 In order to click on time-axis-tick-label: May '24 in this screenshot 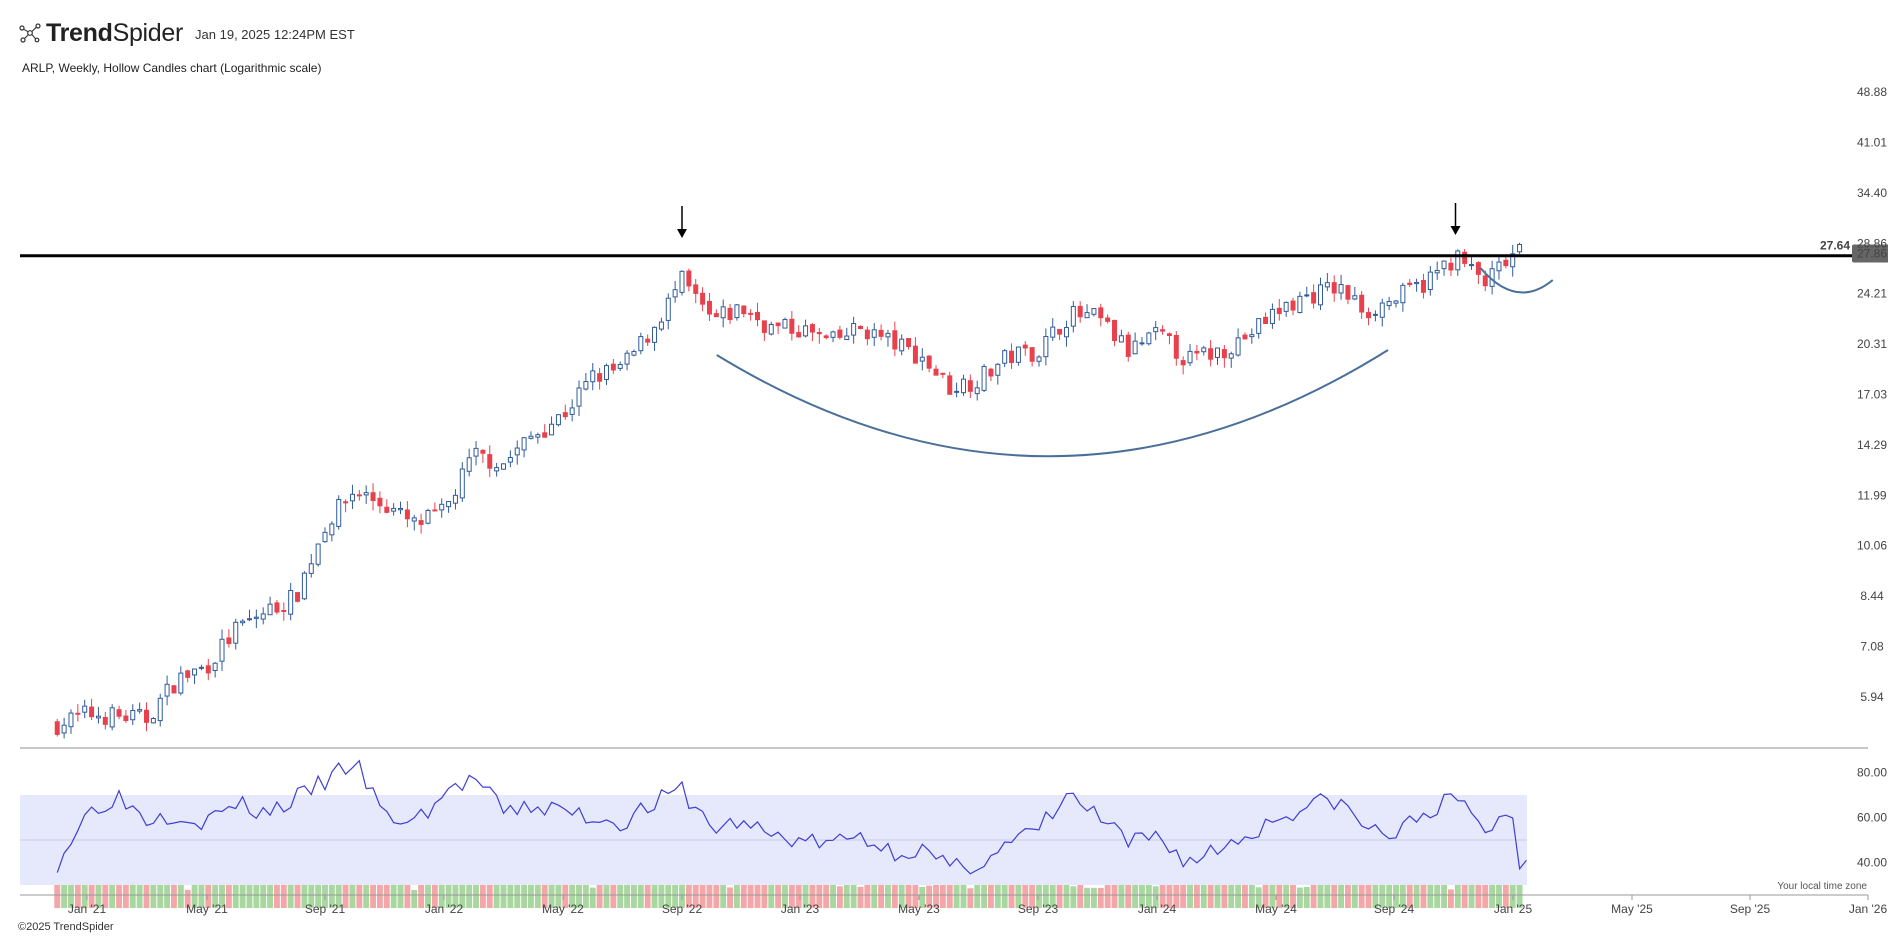, I will do `click(1276, 909)`.